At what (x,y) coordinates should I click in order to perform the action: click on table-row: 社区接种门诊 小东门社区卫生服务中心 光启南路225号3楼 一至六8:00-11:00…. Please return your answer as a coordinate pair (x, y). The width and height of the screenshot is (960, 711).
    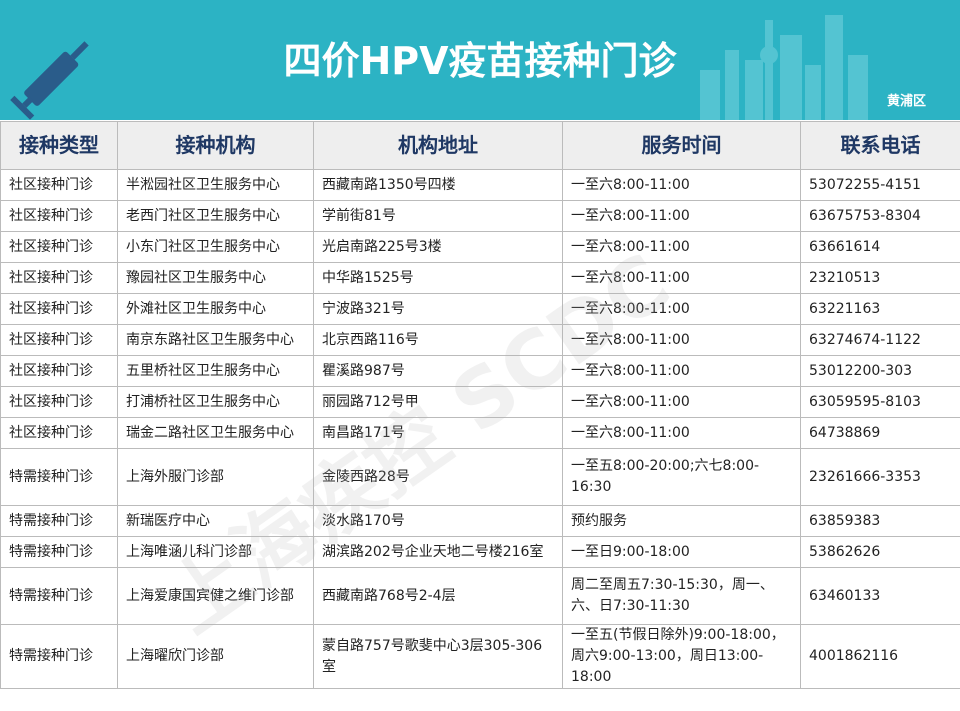
    Looking at the image, I should click on (480, 247).